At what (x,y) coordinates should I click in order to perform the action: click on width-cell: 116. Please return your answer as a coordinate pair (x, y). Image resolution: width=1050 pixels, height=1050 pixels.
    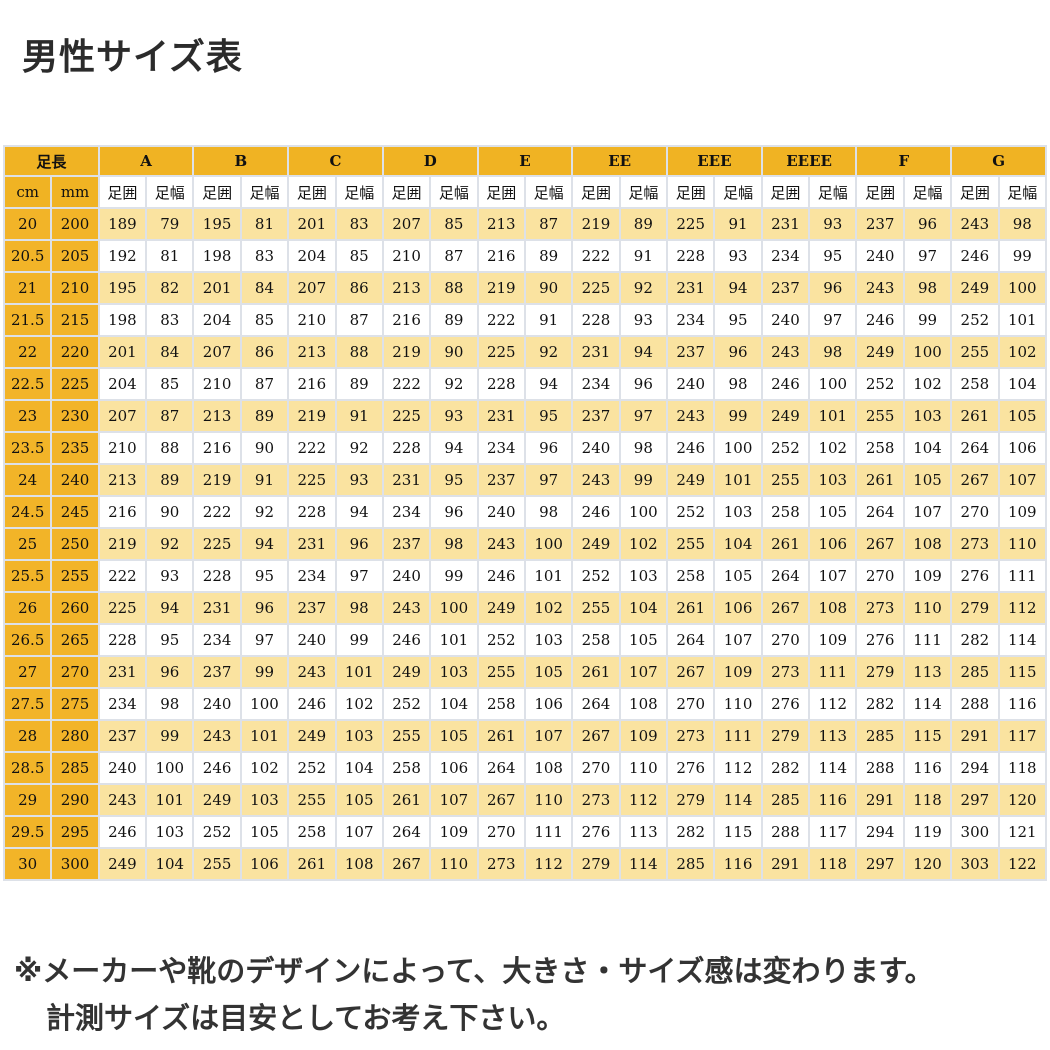
    Looking at the image, I should click on (738, 864).